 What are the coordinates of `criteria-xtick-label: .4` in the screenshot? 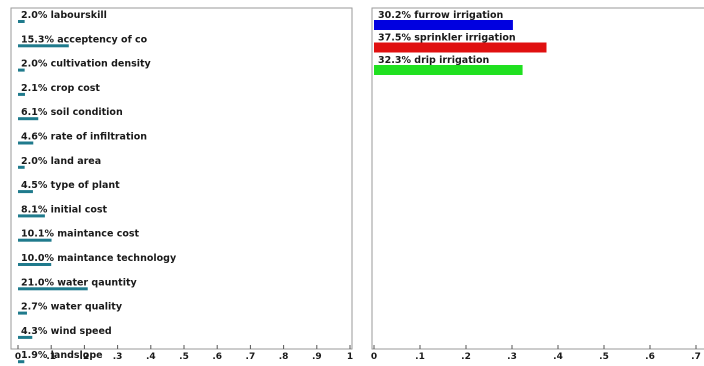 It's located at (151, 357).